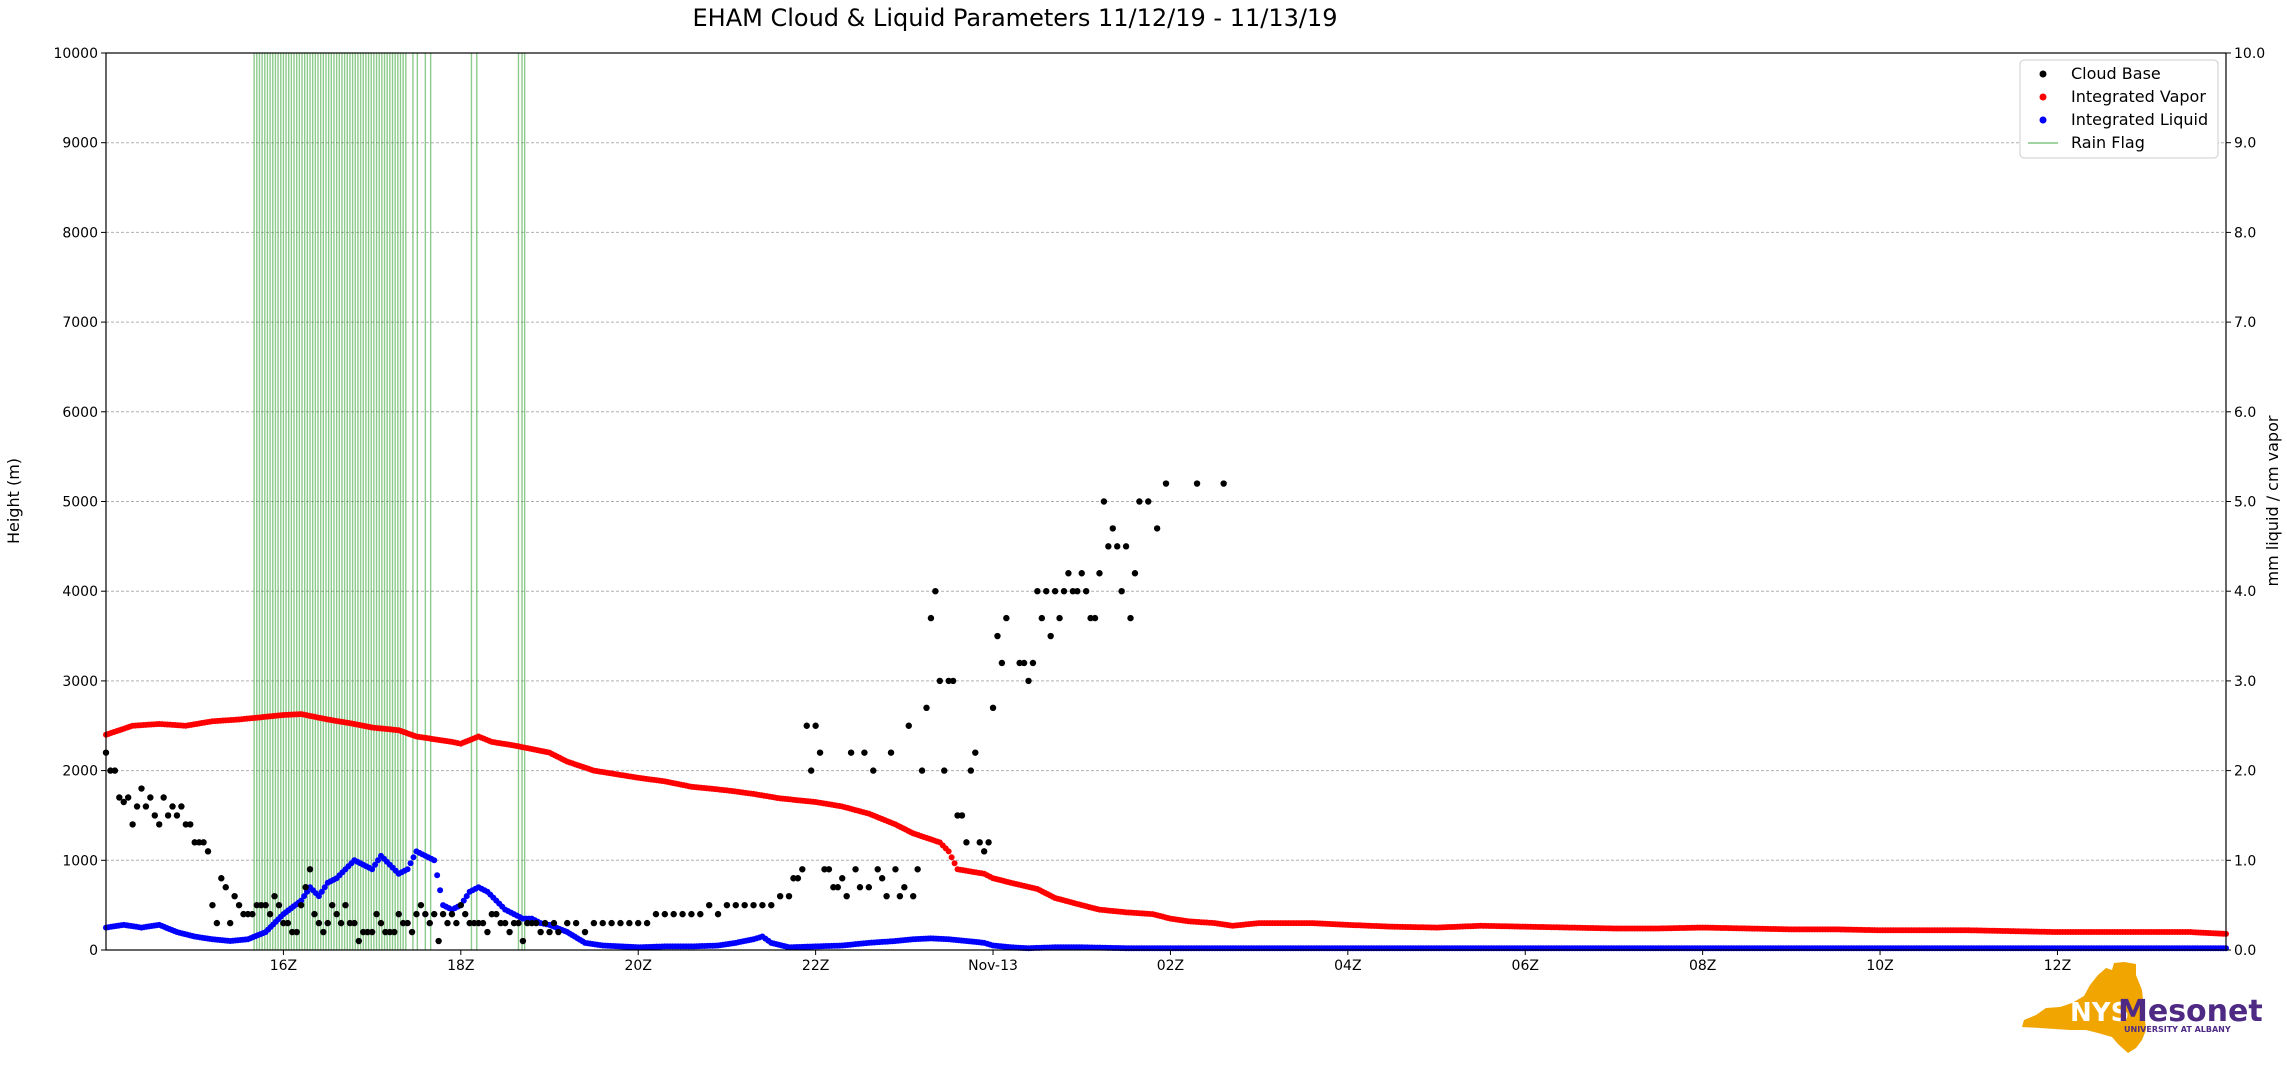  What do you see at coordinates (2177, 1029) in the screenshot?
I see `logo-subtitle: UNIVERSITY AT ALBANY` at bounding box center [2177, 1029].